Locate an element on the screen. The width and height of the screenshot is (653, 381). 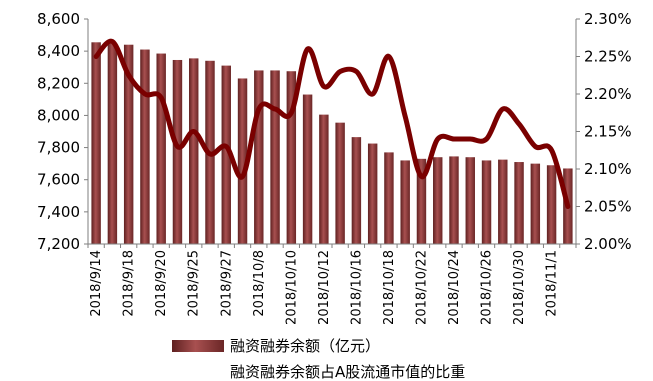
x-tick-label: 2018/10/16 is located at coordinates (356, 287).